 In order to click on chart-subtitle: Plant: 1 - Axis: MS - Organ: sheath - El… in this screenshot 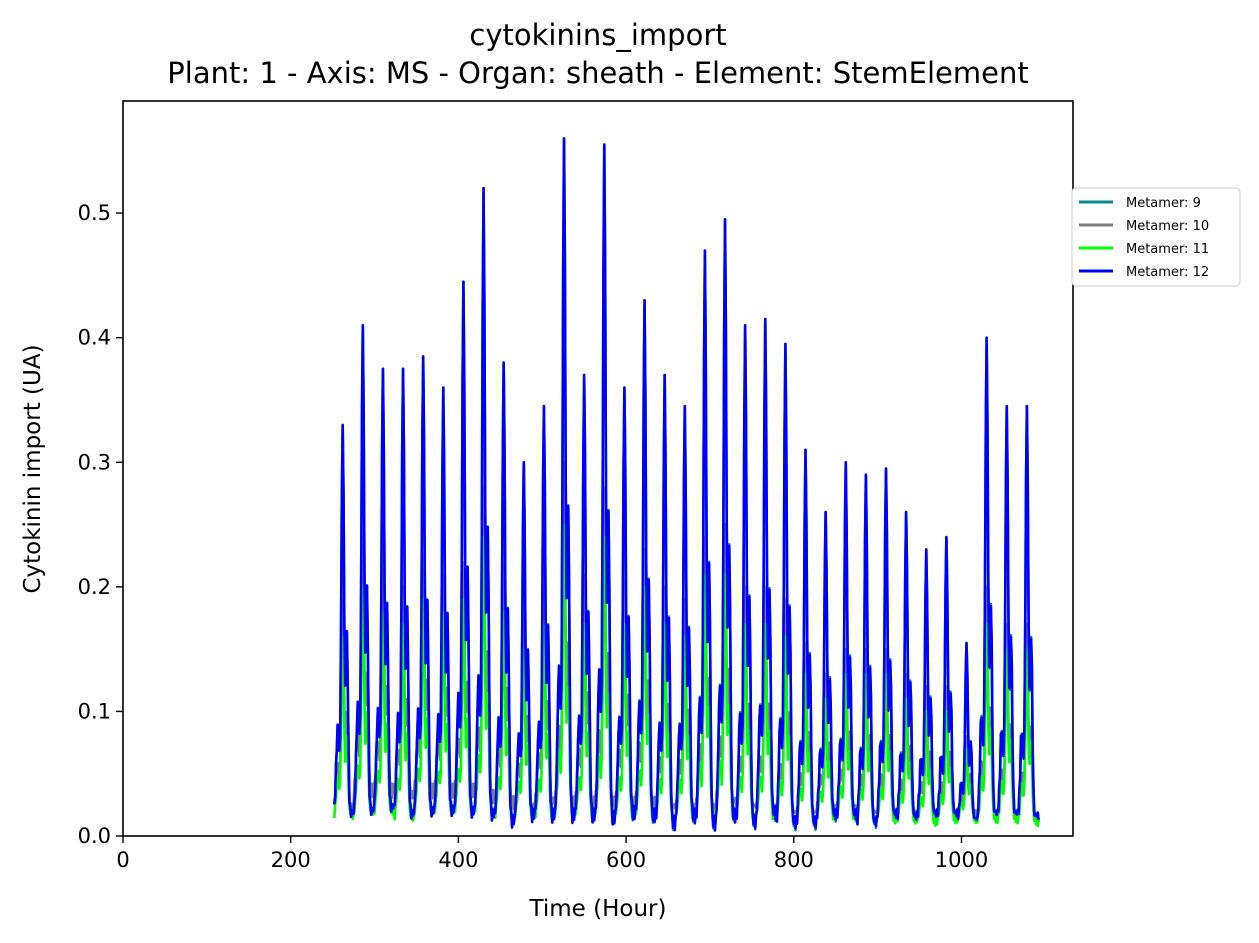, I will do `click(597, 73)`.